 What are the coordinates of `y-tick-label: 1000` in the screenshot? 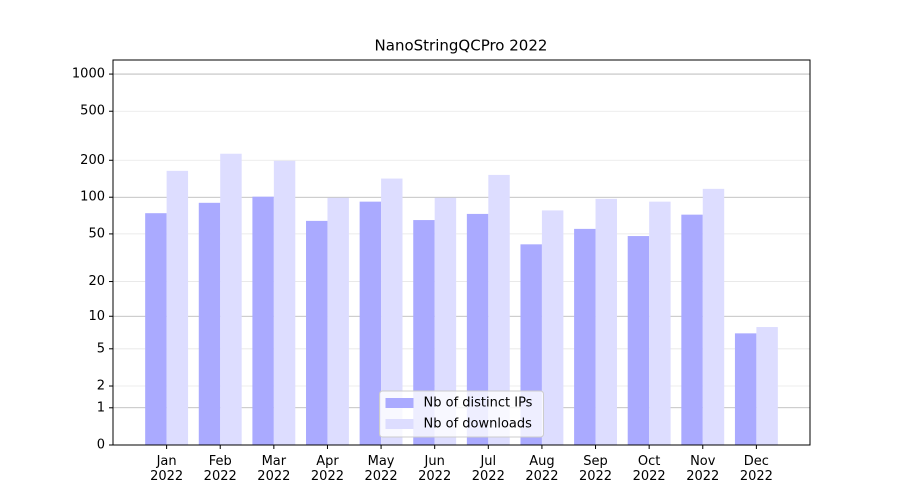 It's located at (88, 74).